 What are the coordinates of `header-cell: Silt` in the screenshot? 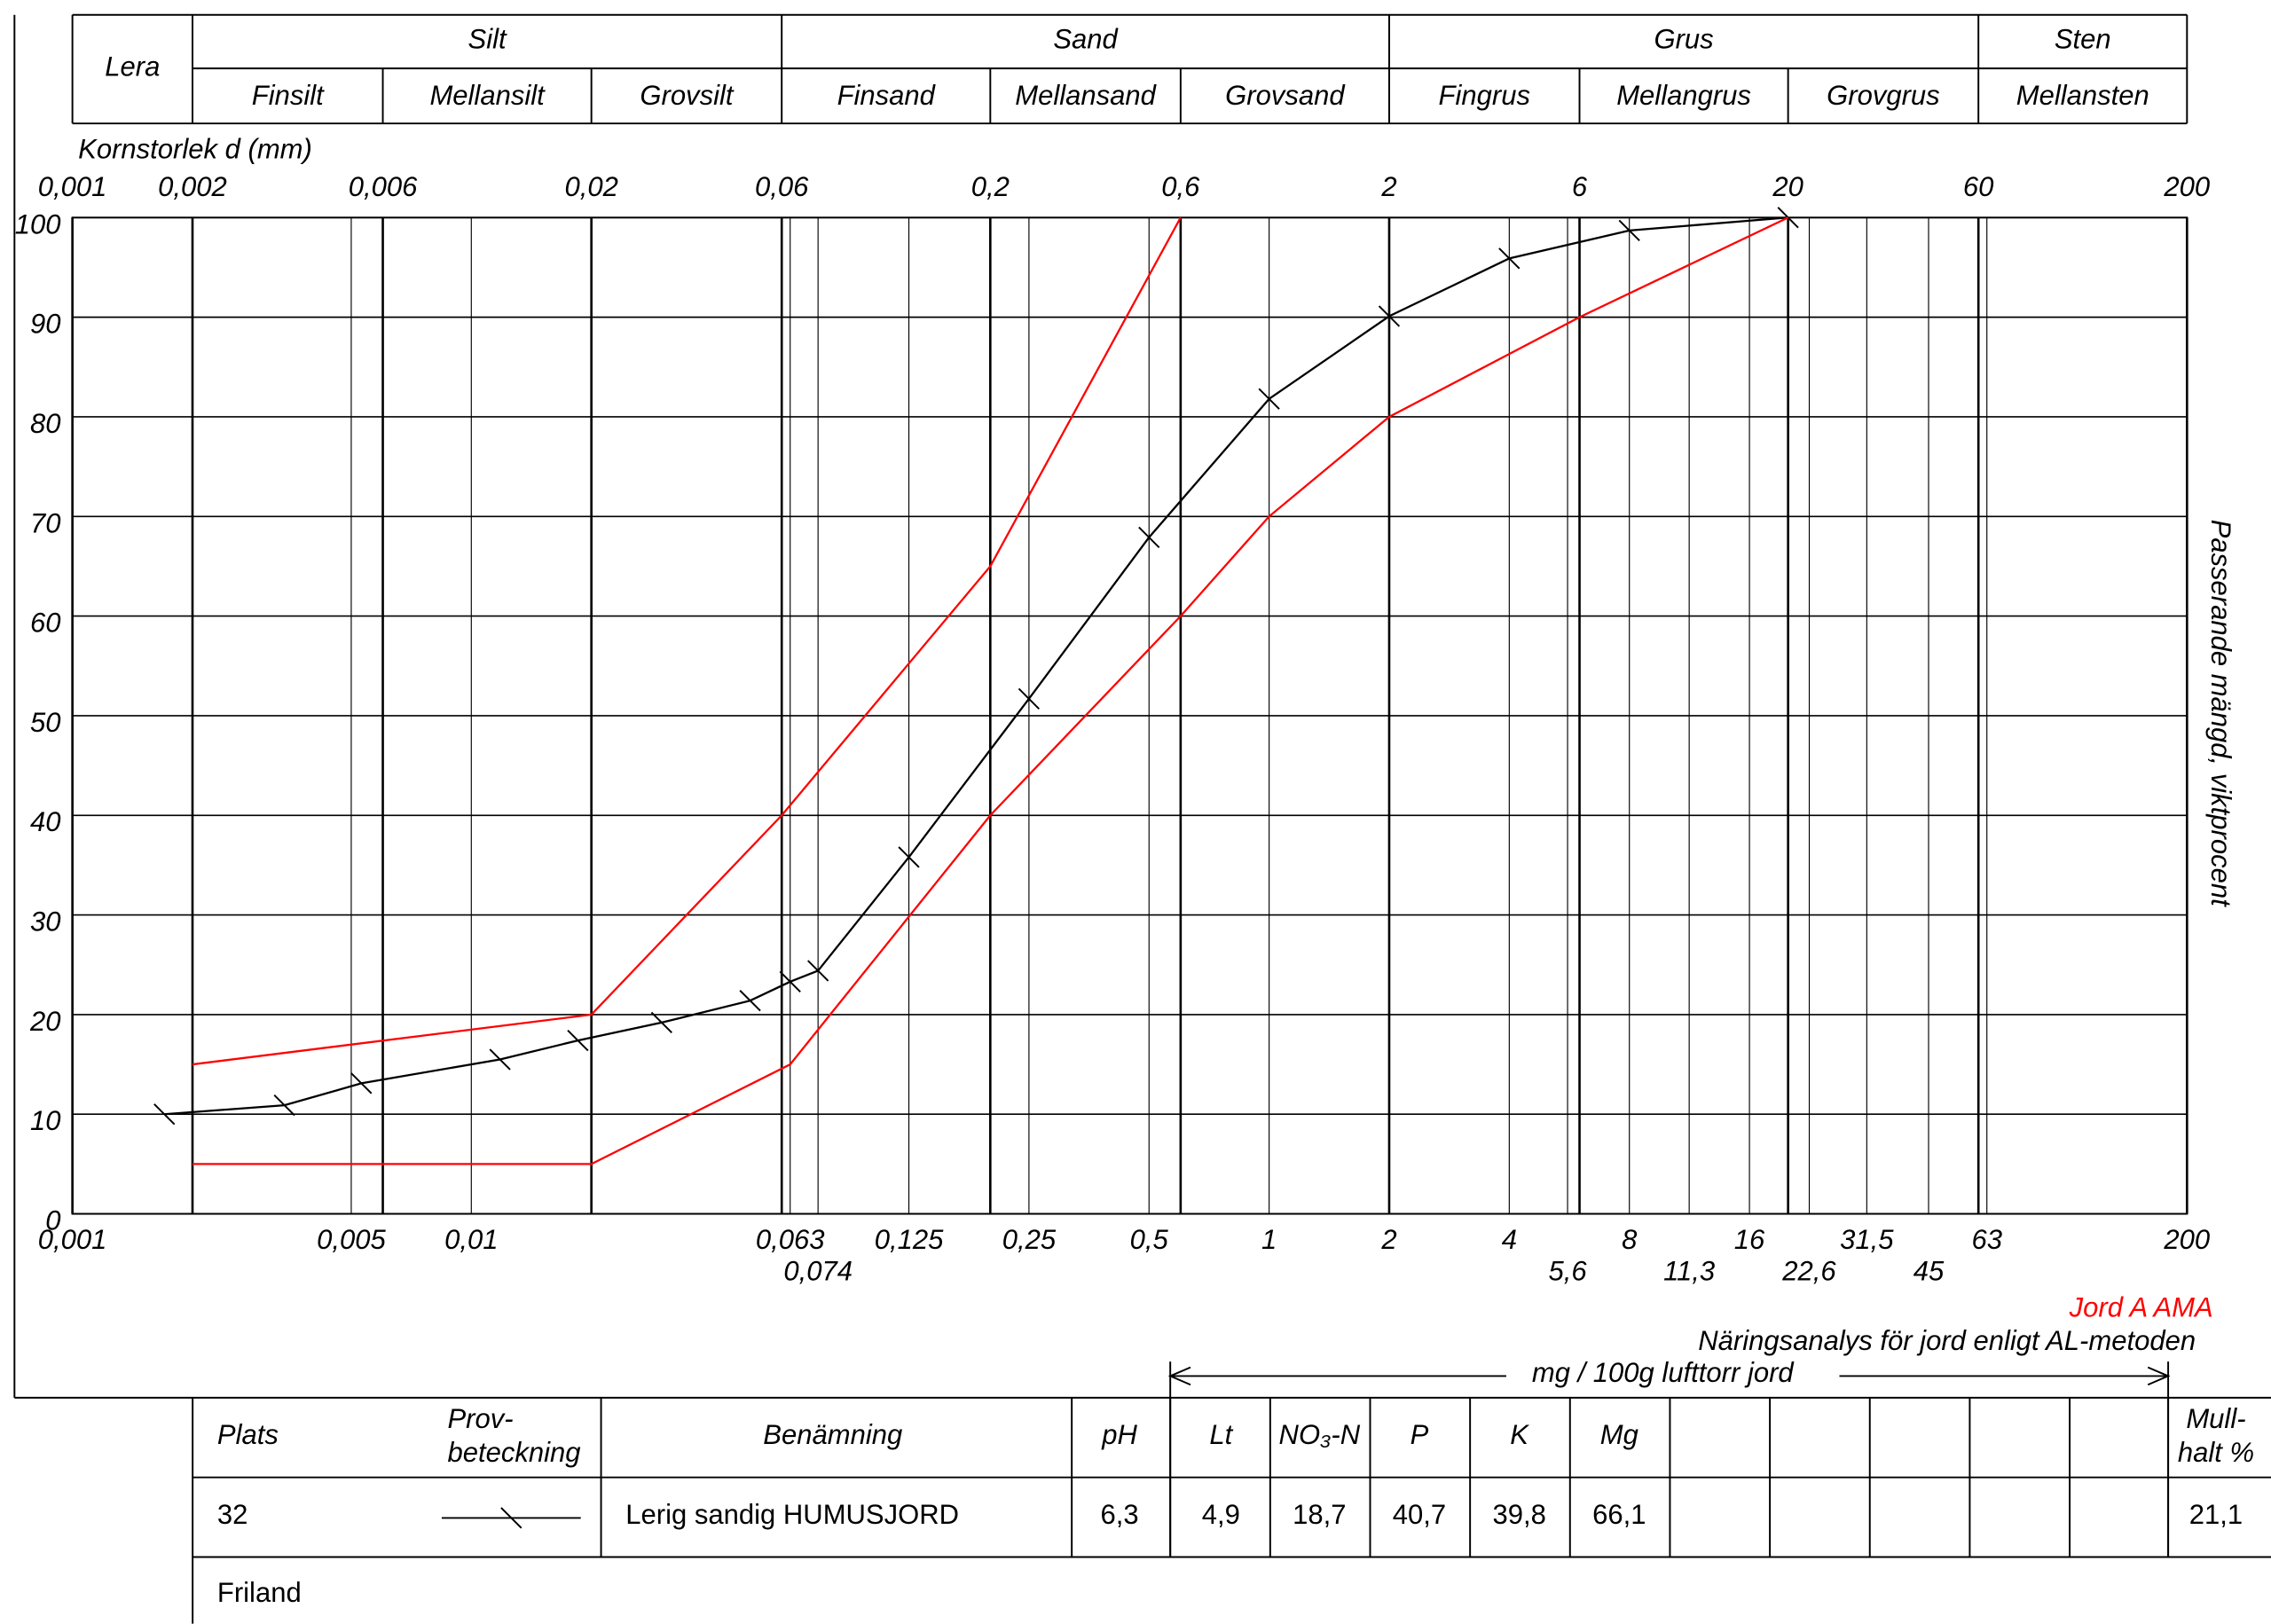 It's located at (487, 38).